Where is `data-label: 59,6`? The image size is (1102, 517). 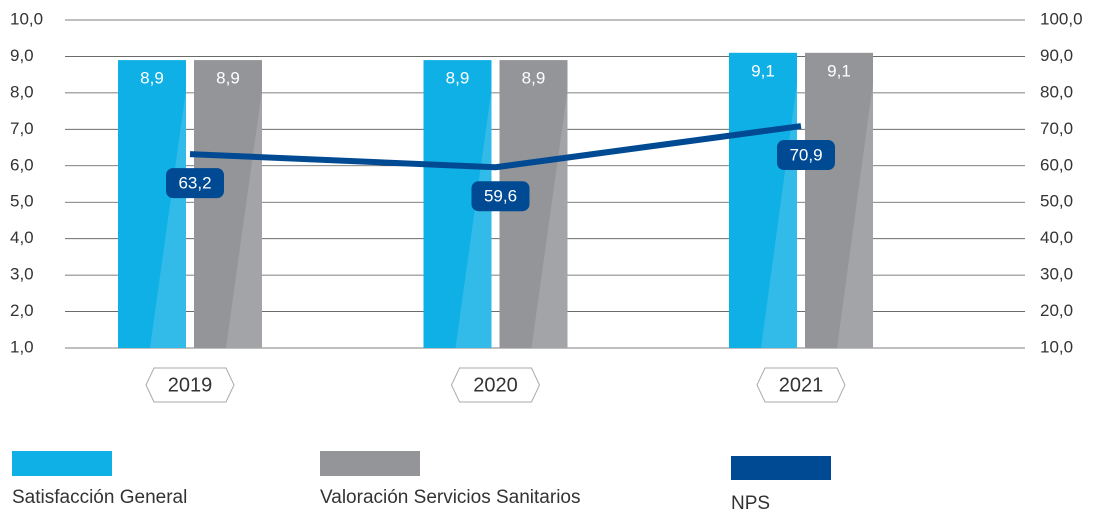 data-label: 59,6 is located at coordinates (500, 196).